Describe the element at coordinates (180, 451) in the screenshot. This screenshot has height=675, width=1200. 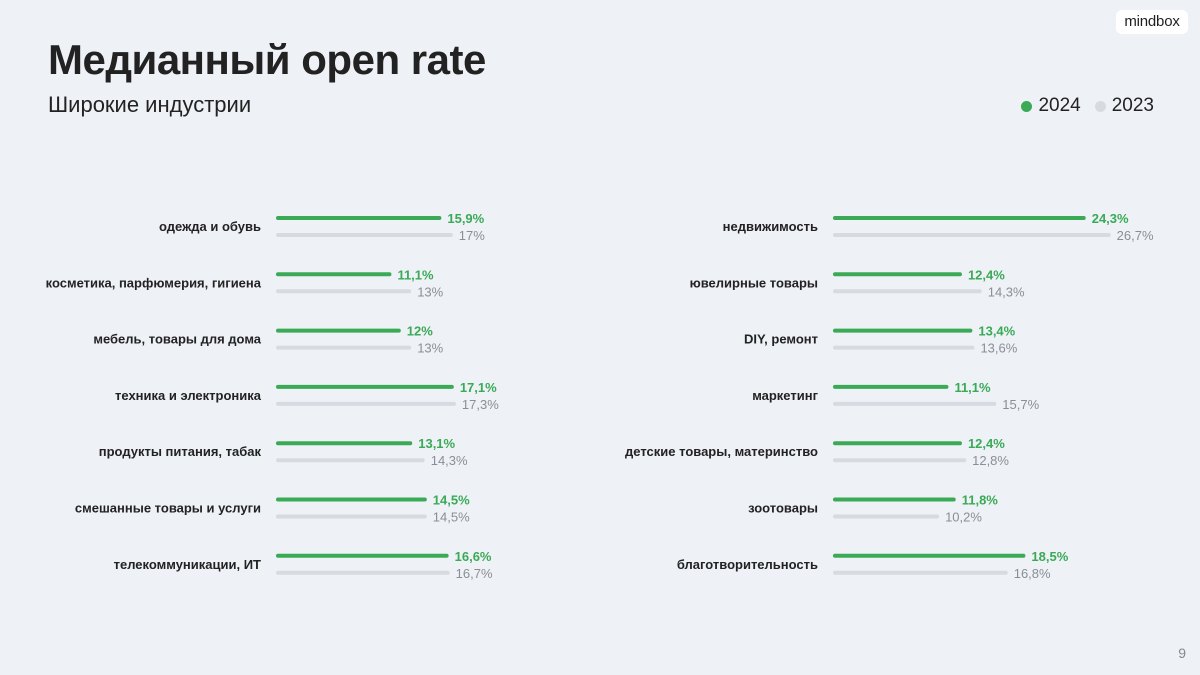
I see `category-label: продукты питания, табак` at that location.